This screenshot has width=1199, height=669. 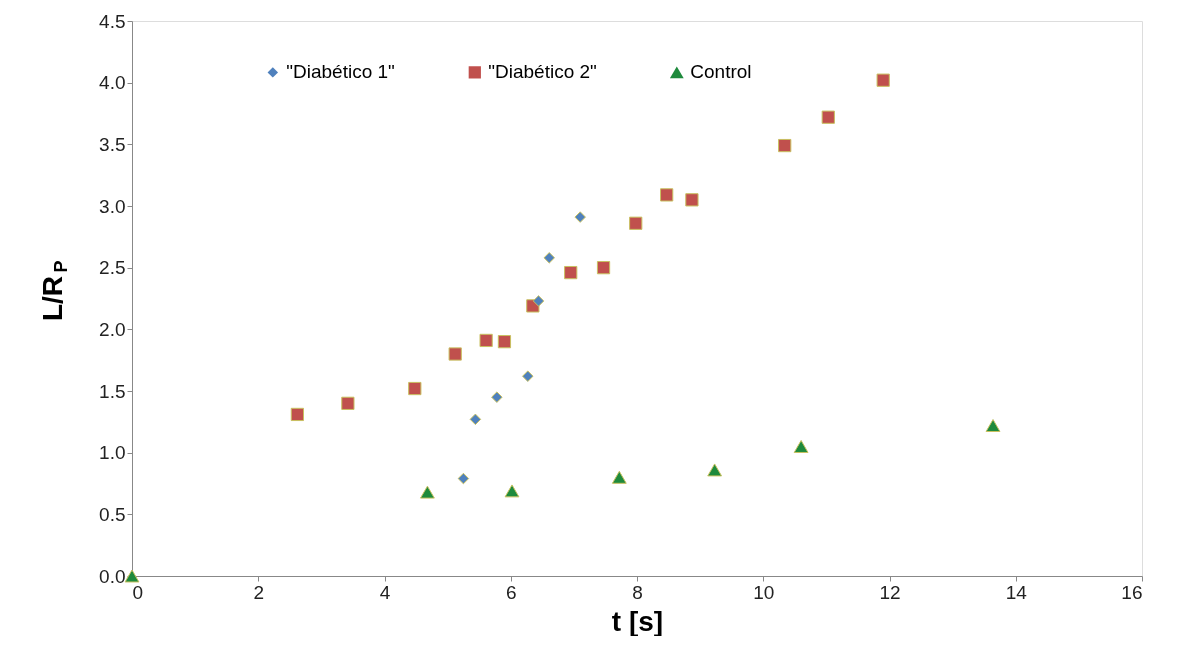 What do you see at coordinates (112, 329) in the screenshot?
I see `y-tick-label: 2.0` at bounding box center [112, 329].